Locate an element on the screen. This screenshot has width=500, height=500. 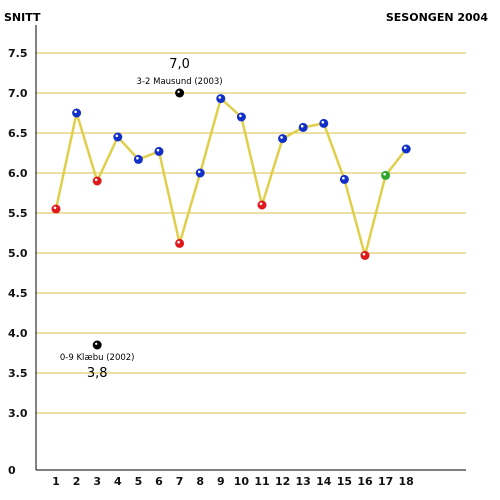
x-tick-label: 13 is located at coordinates (303, 481).